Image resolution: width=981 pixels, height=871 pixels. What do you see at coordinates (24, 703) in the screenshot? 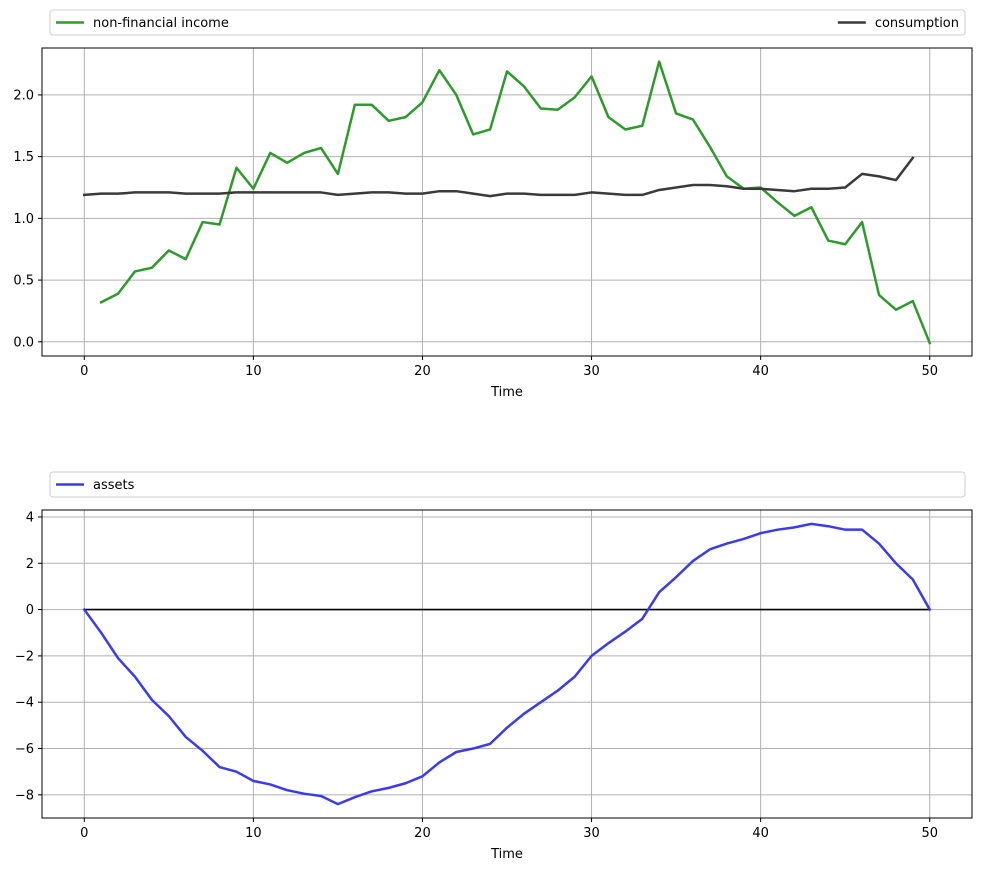
I see `y-tick-label: −4` at bounding box center [24, 703].